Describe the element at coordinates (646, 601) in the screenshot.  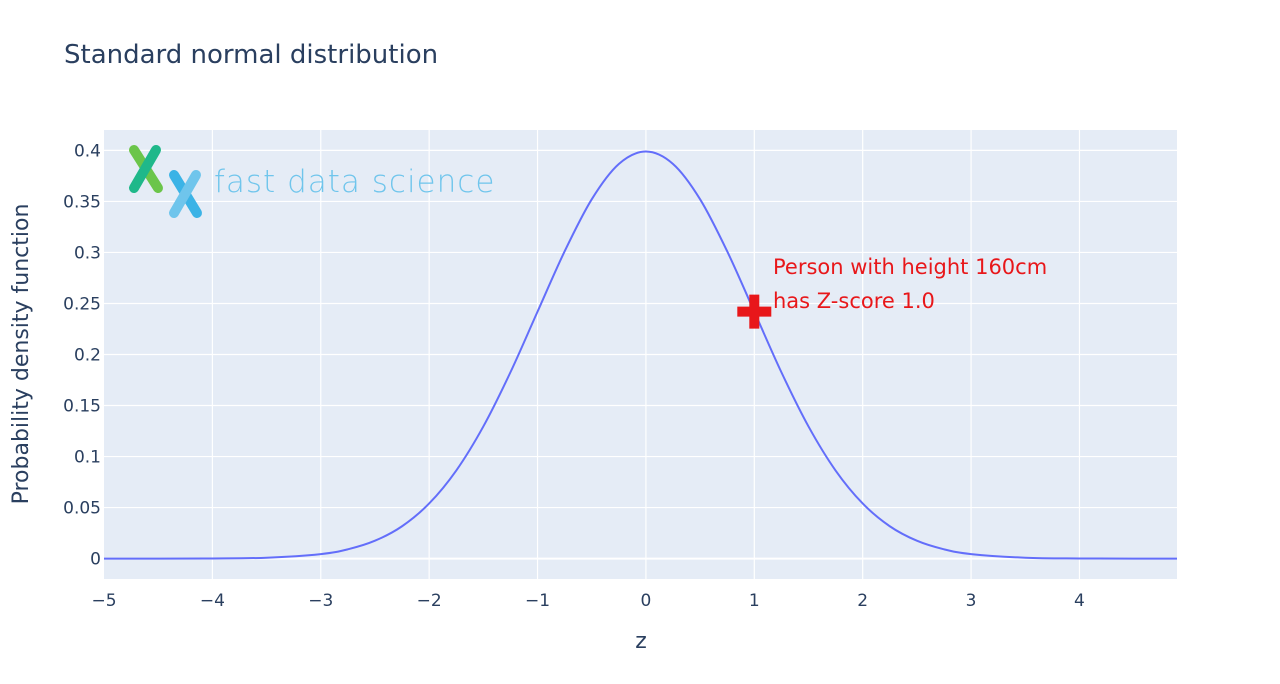
I see `x-tick-label: 0` at that location.